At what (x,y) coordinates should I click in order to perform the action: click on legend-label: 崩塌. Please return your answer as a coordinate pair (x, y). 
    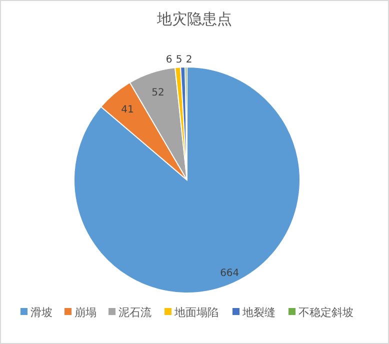
    Looking at the image, I should click on (85, 312).